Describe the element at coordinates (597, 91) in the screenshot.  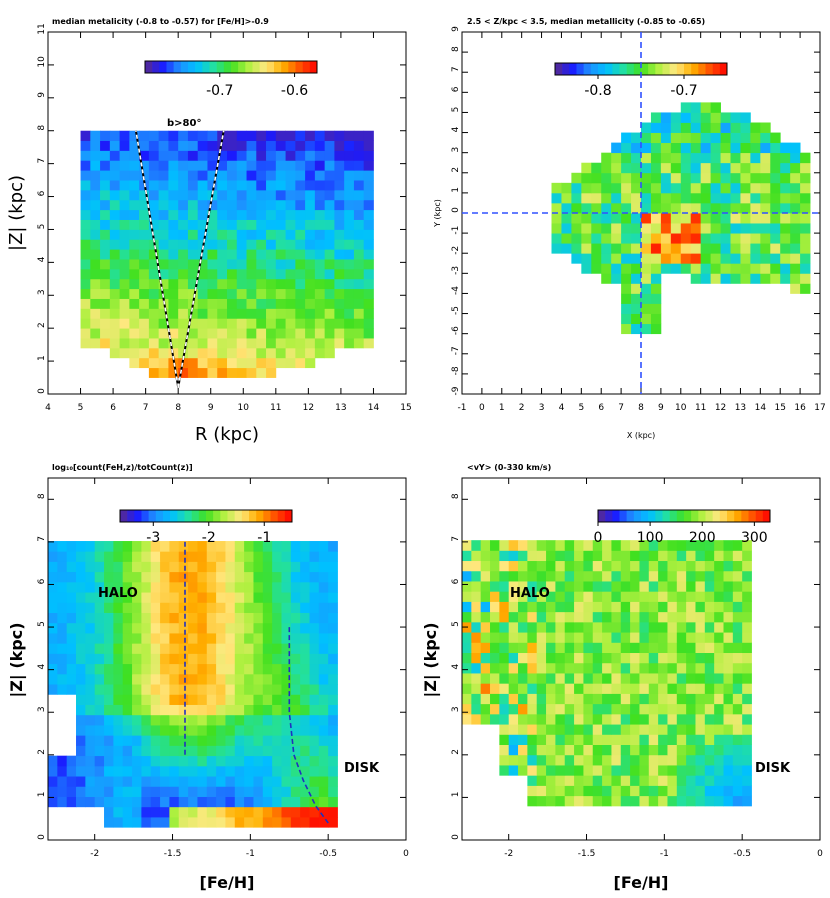
I see `colorbar-tick-label: -0.8` at that location.